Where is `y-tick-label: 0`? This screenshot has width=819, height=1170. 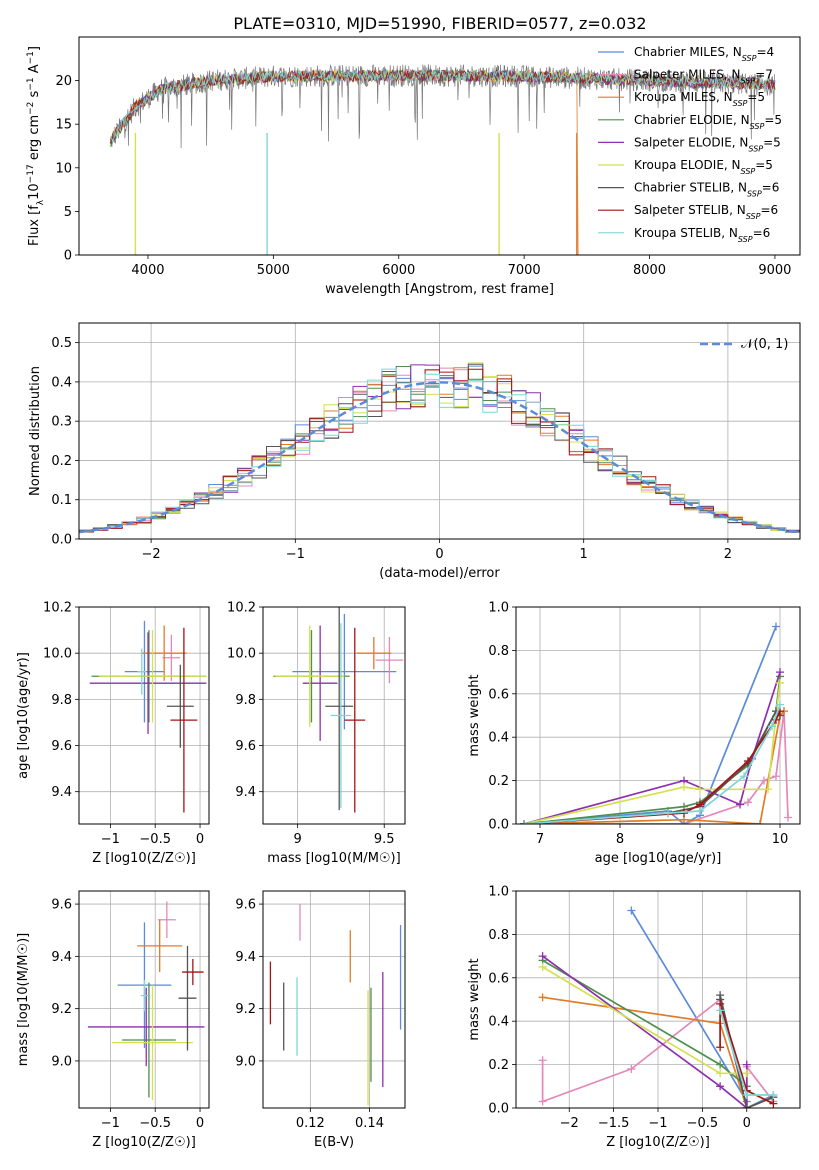
y-tick-label: 0 is located at coordinates (68, 256).